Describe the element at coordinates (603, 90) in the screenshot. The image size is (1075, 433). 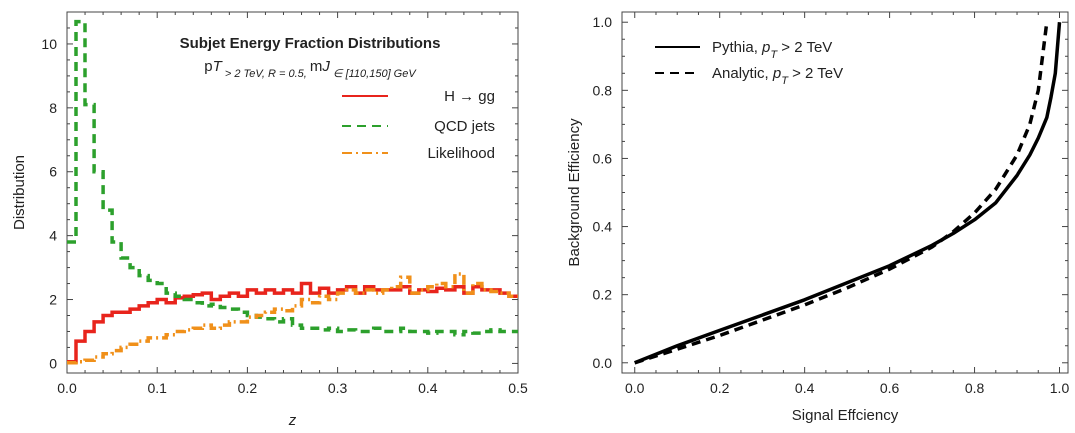
I see `right-y-tick-label: 0.8` at that location.